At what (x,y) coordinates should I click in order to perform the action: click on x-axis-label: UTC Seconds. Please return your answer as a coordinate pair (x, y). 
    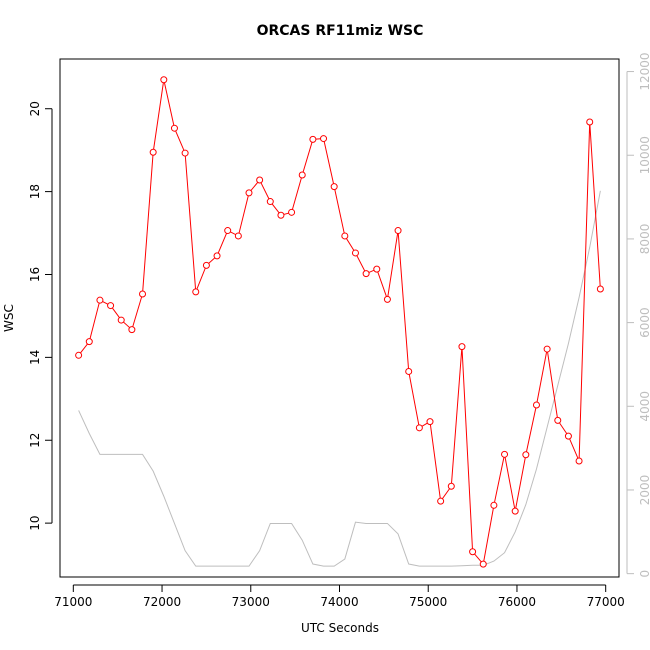
    Looking at the image, I should click on (340, 628).